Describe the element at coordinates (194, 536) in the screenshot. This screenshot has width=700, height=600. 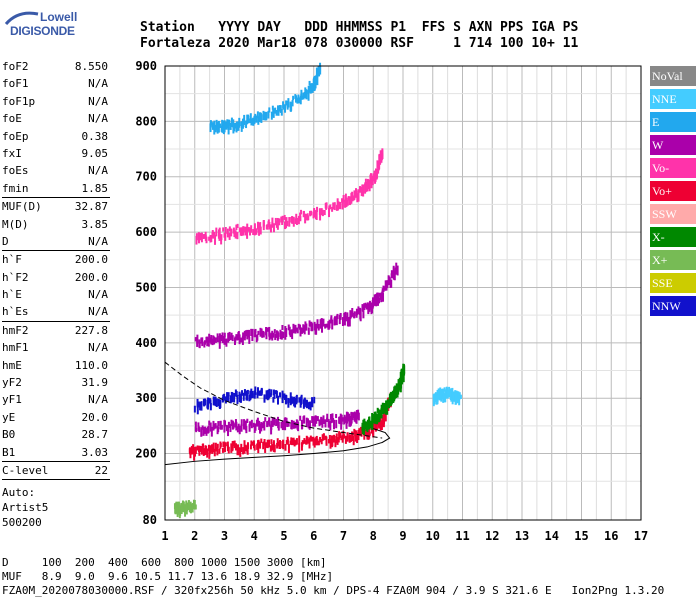
I see `x-tick-label: 2` at that location.